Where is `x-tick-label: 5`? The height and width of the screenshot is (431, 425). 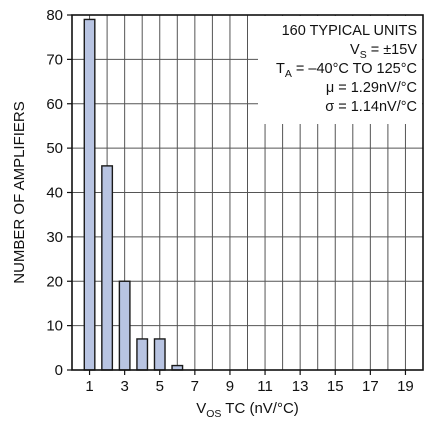 x-tick-label: 5 is located at coordinates (160, 386).